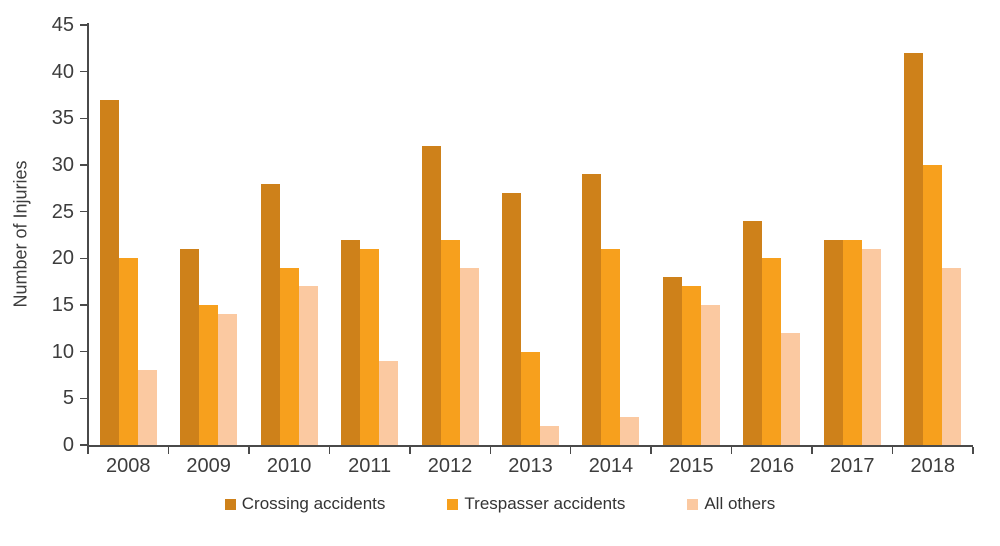 Image resolution: width=1000 pixels, height=546 pixels. What do you see at coordinates (62, 305) in the screenshot?
I see `y-tick-label: 15` at bounding box center [62, 305].